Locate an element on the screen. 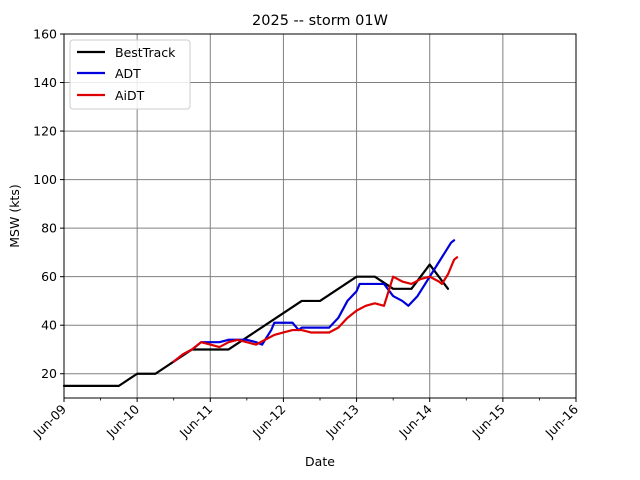  y-tick-label: 120 is located at coordinates (45, 131).